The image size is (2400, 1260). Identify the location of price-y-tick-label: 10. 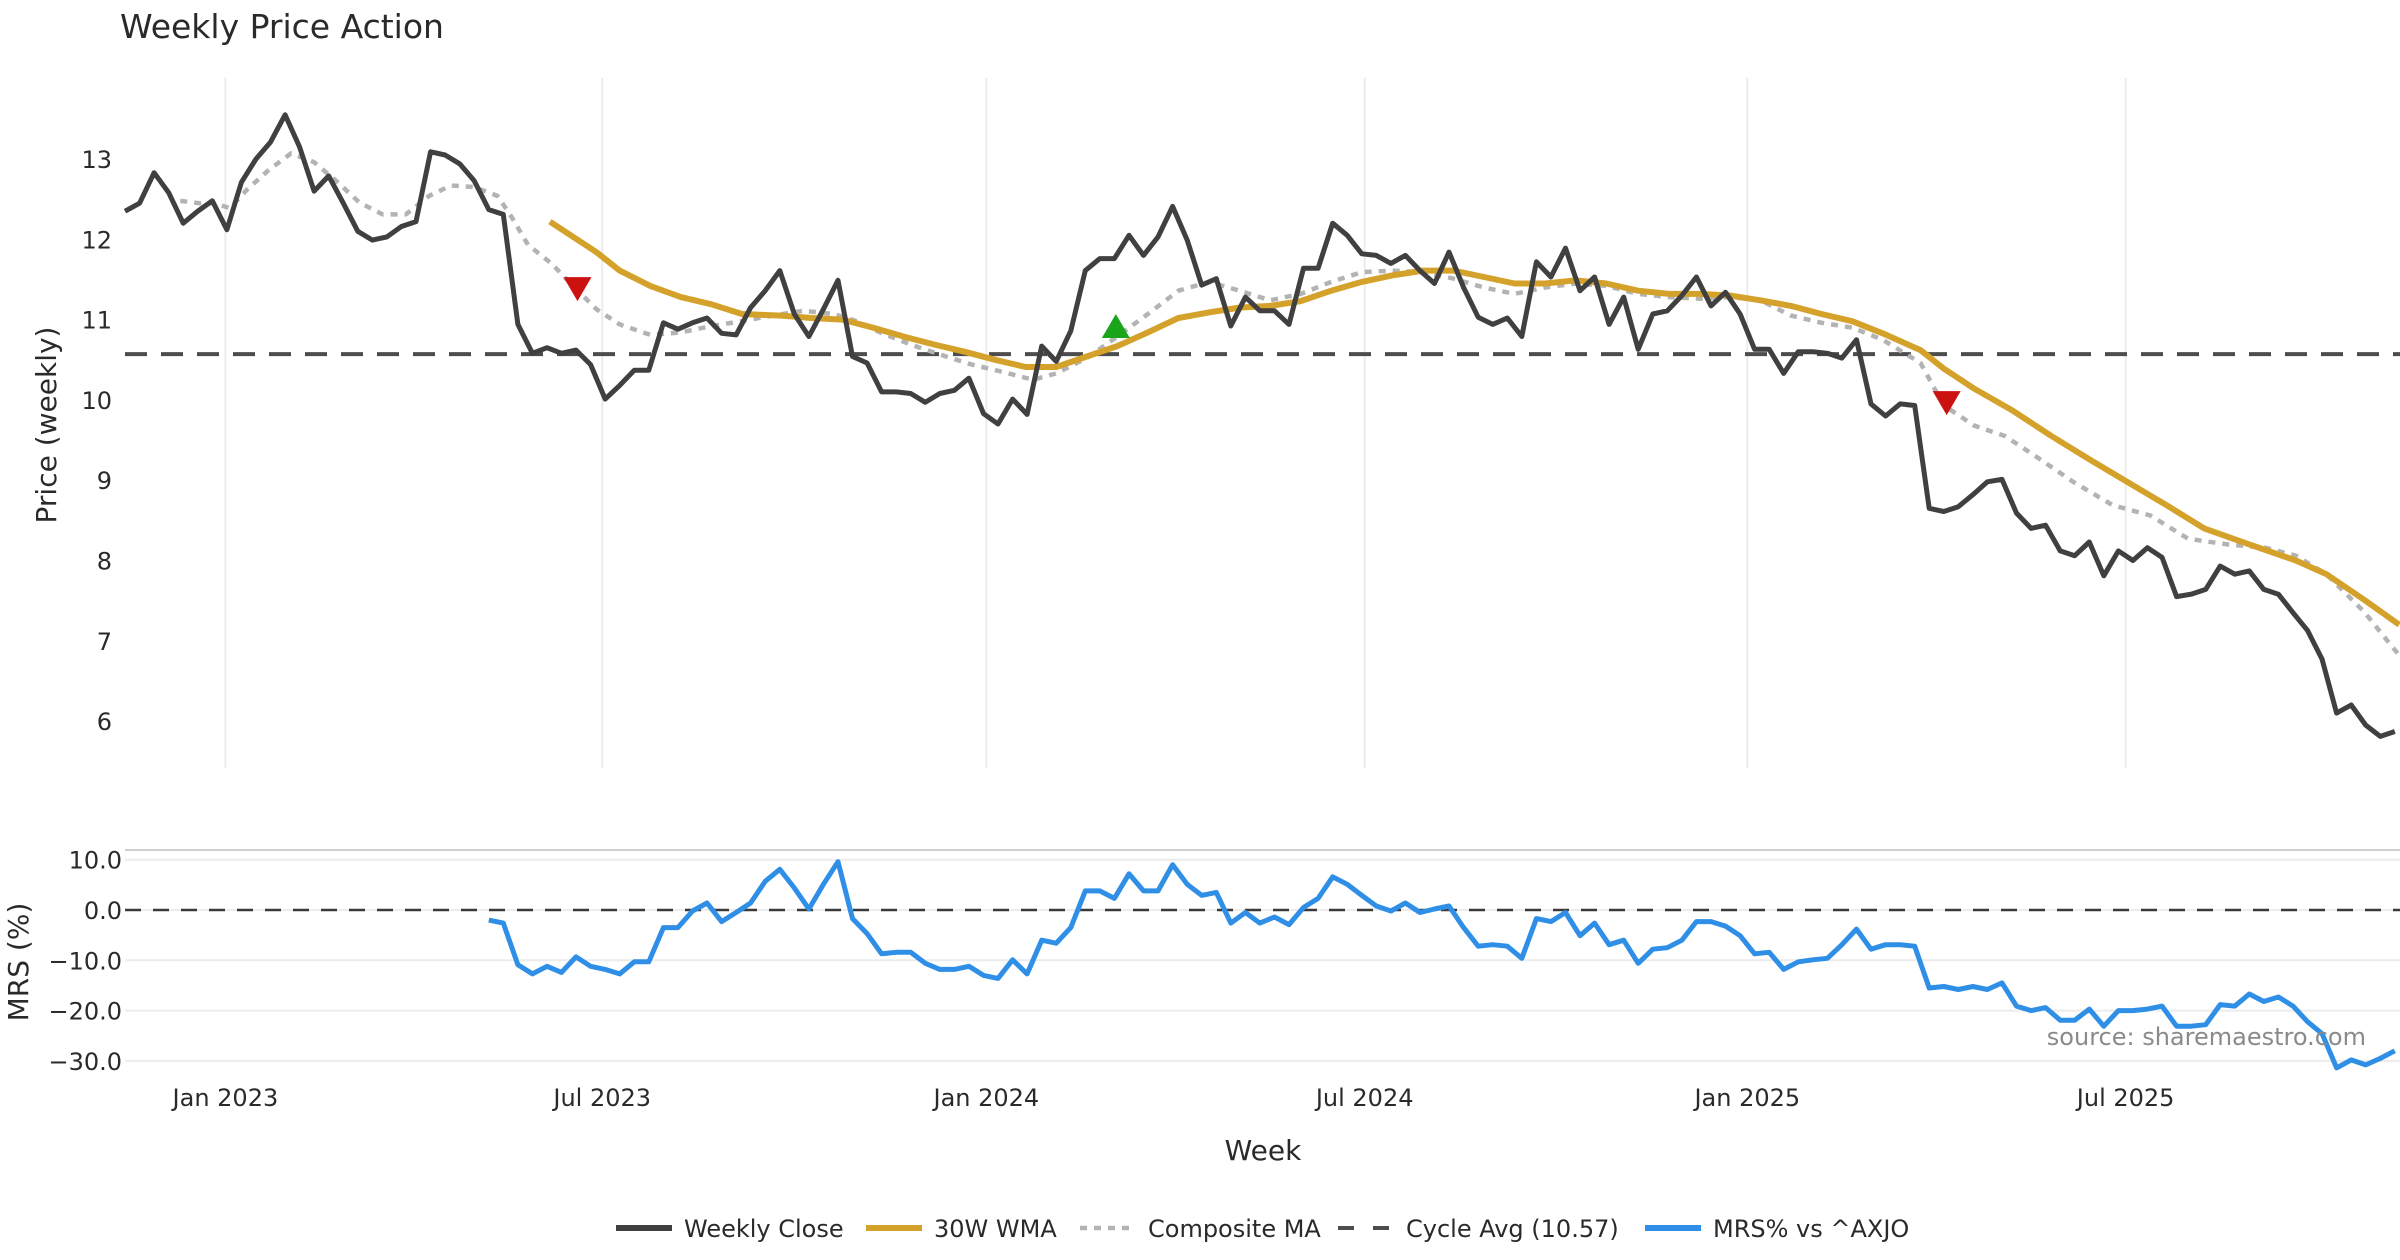
(96, 401).